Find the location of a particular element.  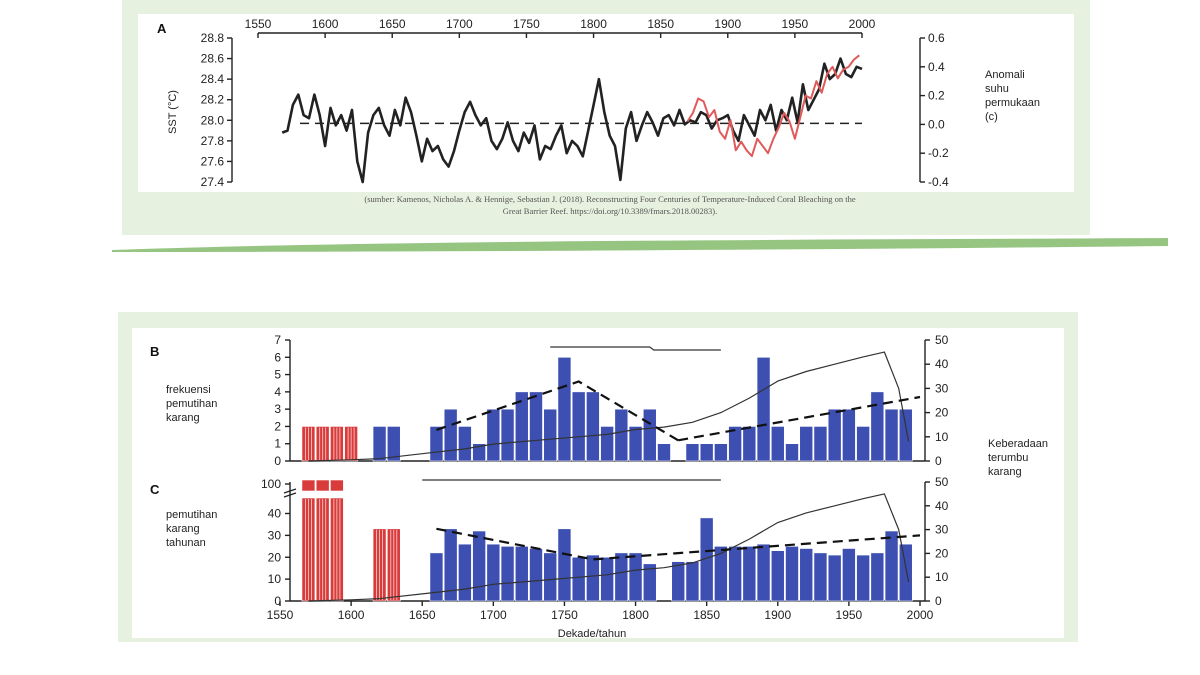

panel-b-y-axis-title-line: frekuensi is located at coordinates (188, 390).